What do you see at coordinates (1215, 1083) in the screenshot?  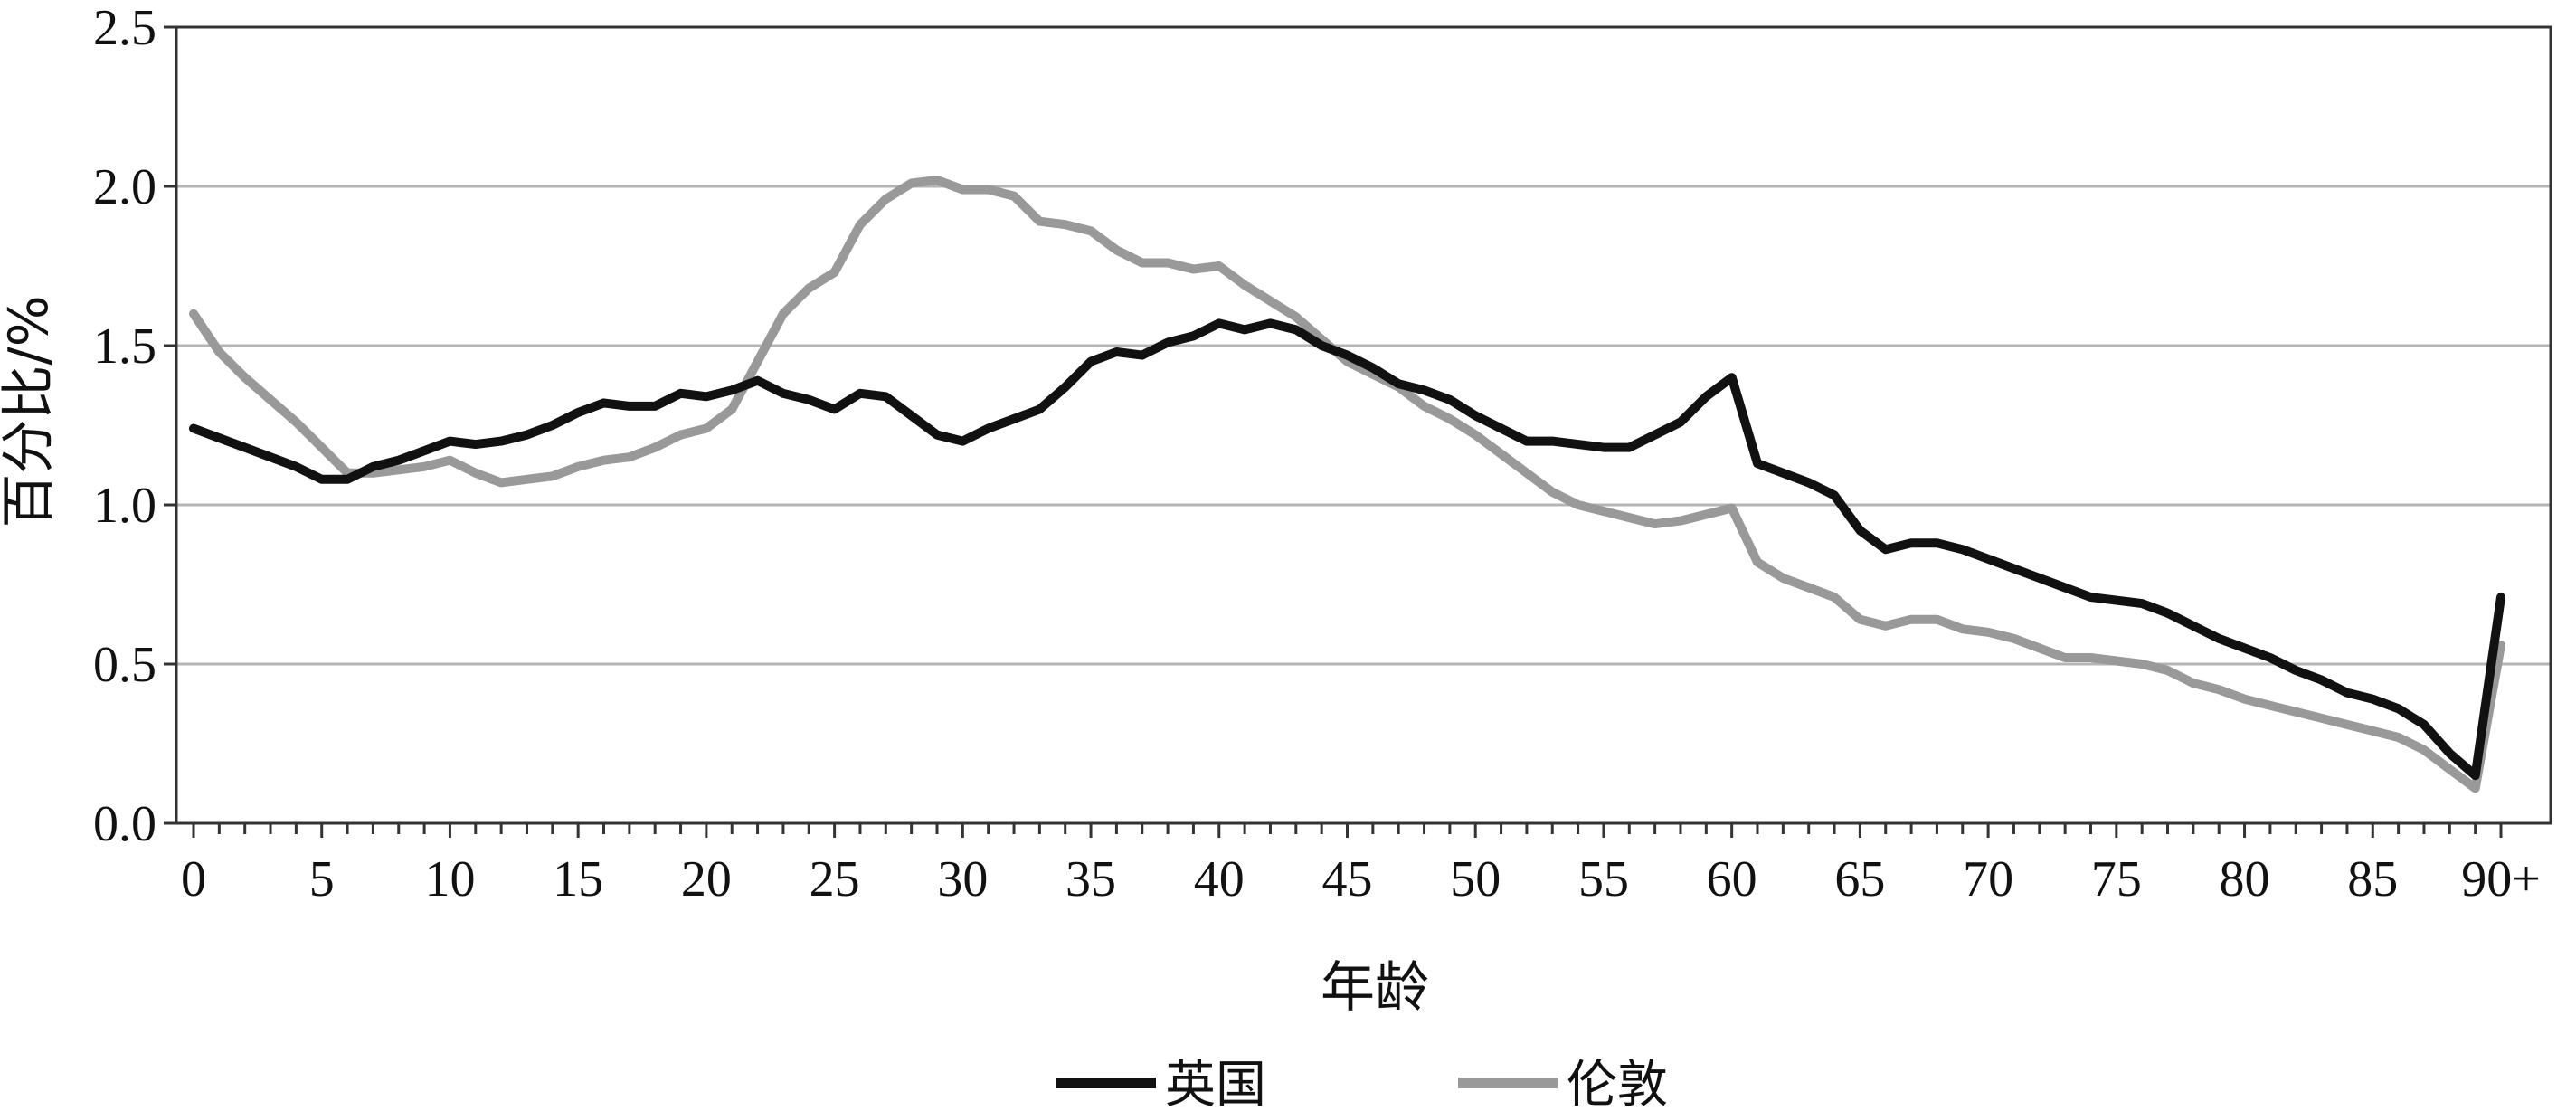 I see `legend-label-uk: 英国` at bounding box center [1215, 1083].